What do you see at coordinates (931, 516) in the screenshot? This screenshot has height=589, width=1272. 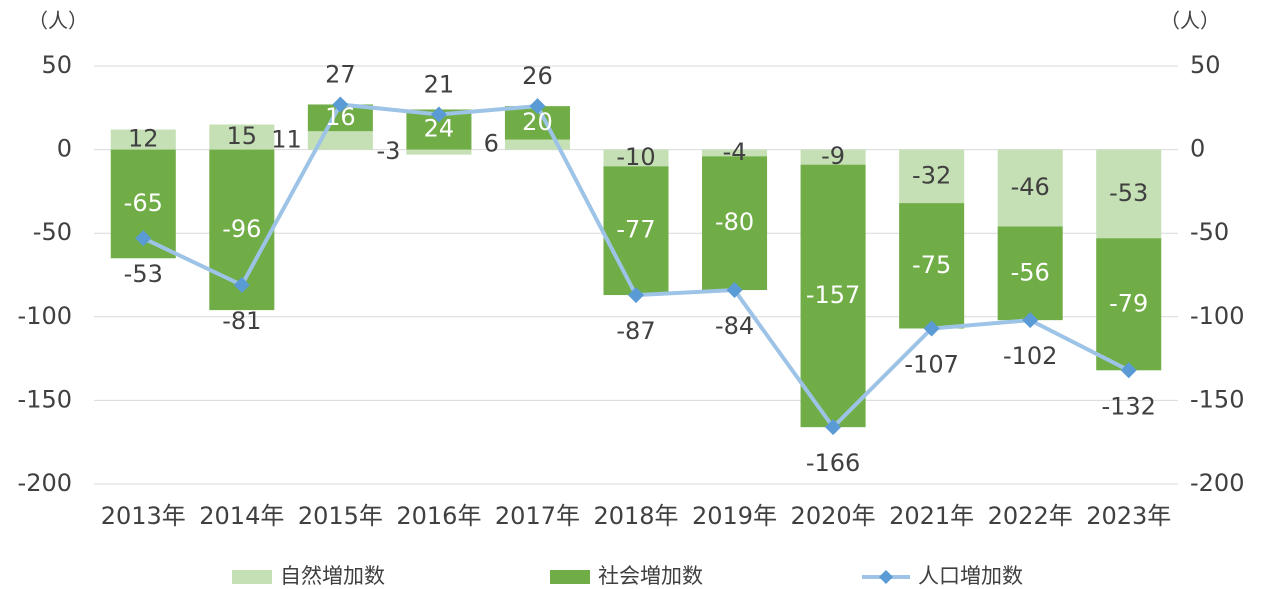 I see `x-tick-label: 2021年` at bounding box center [931, 516].